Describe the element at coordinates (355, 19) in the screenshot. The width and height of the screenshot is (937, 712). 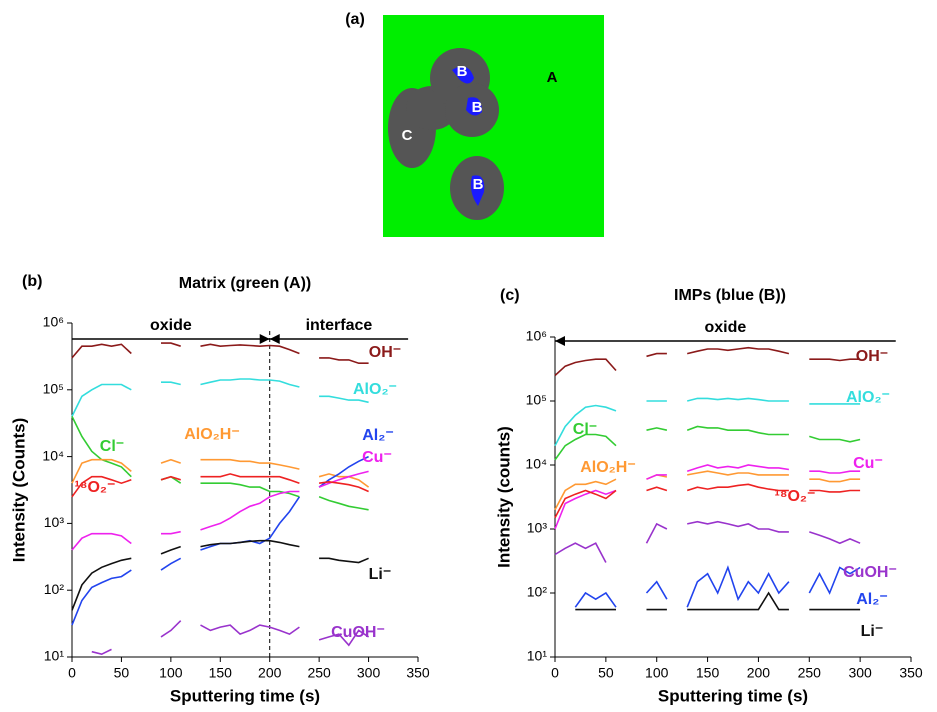
I see `panel-label: (a)` at that location.